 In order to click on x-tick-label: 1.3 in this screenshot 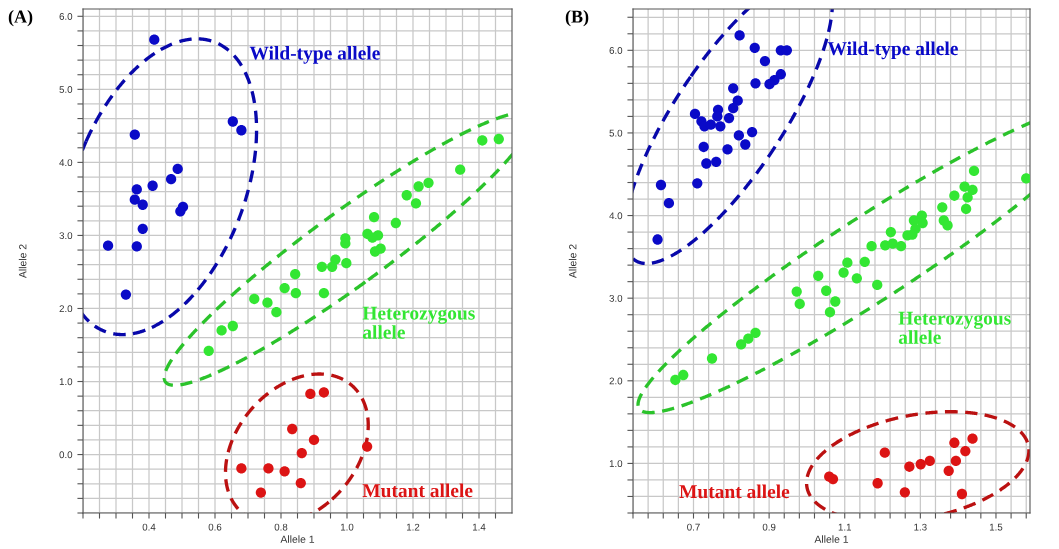, I will do `click(920, 527)`.